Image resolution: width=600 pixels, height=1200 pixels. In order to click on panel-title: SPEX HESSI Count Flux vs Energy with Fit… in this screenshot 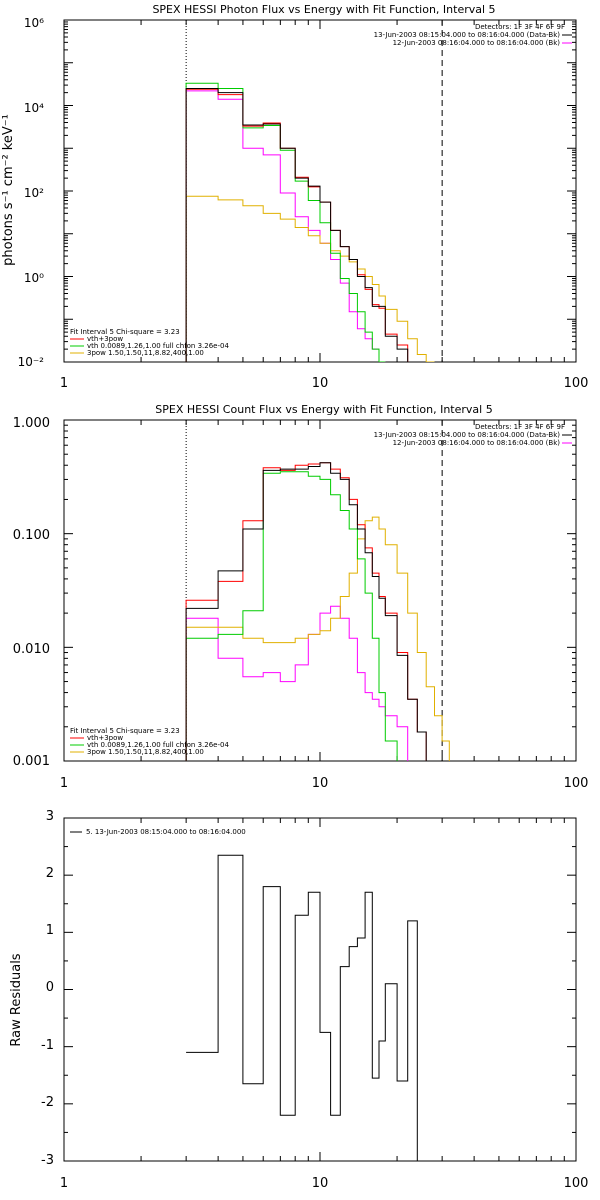, I will do `click(323, 409)`.